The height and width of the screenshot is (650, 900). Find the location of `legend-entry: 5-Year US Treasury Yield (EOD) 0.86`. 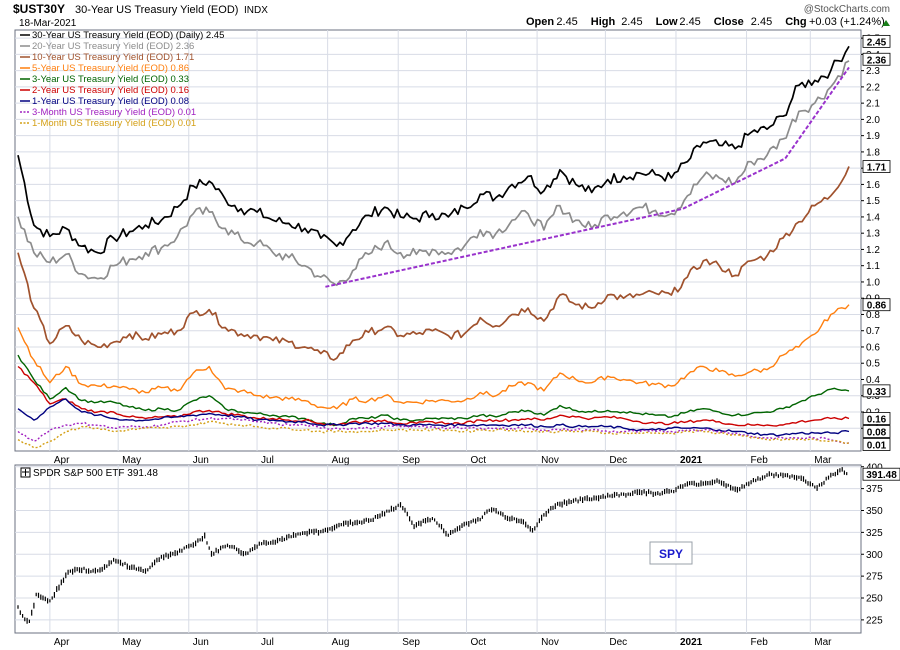

legend-entry: 5-Year US Treasury Yield (EOD) 0.86 is located at coordinates (110, 68).